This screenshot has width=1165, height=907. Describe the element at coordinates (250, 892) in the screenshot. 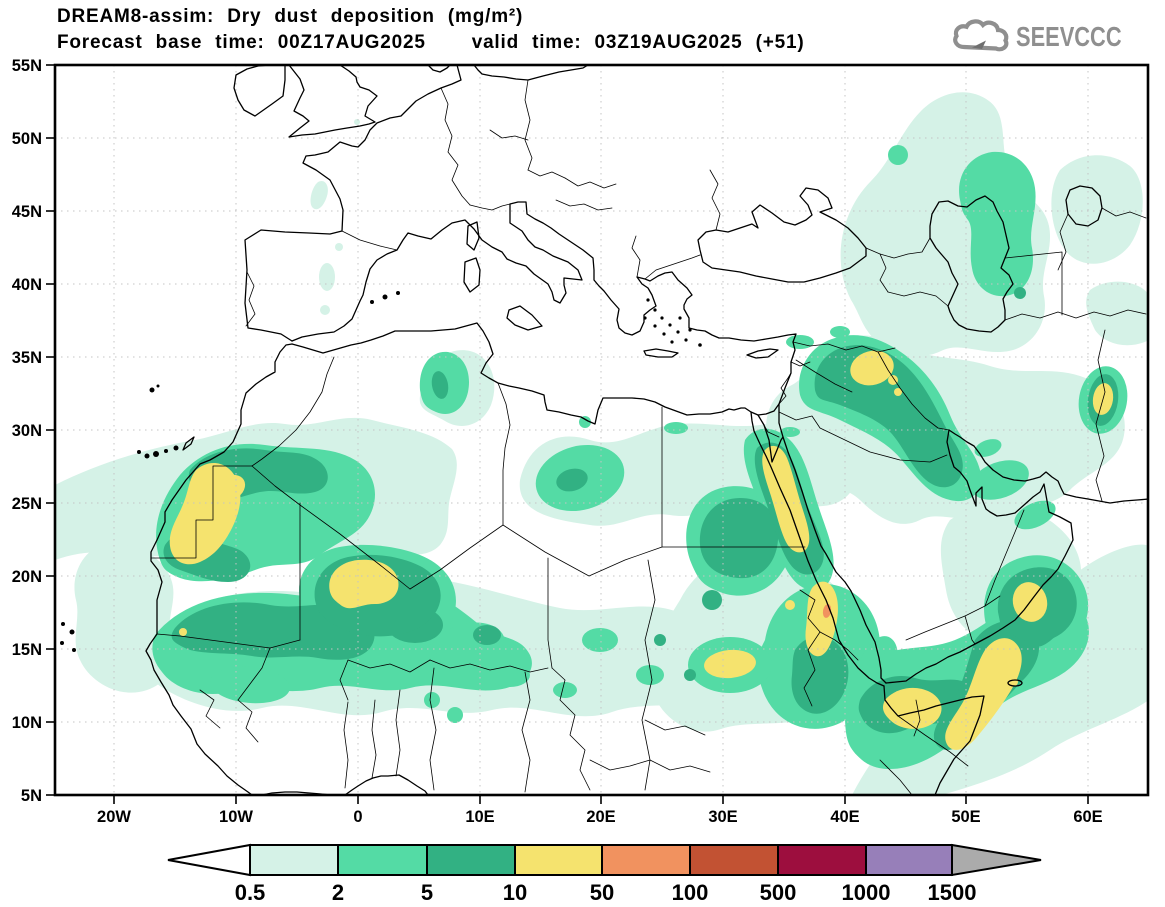

I see `colorbar-label: 0.5` at that location.